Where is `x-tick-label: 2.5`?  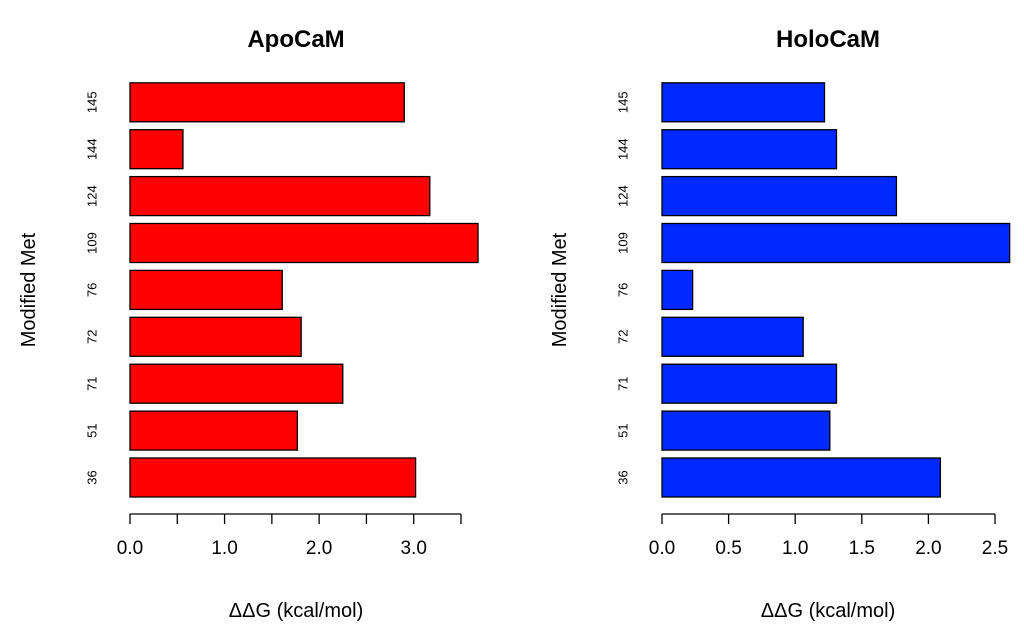 x-tick-label: 2.5 is located at coordinates (995, 548).